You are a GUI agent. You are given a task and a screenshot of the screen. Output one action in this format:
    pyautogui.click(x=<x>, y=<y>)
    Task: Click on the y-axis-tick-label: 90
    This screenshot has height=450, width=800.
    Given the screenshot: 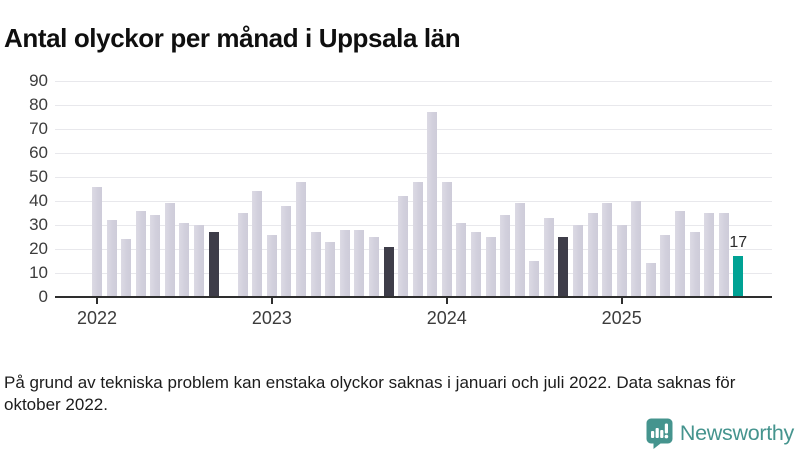 What is the action you would take?
    pyautogui.click(x=38, y=80)
    